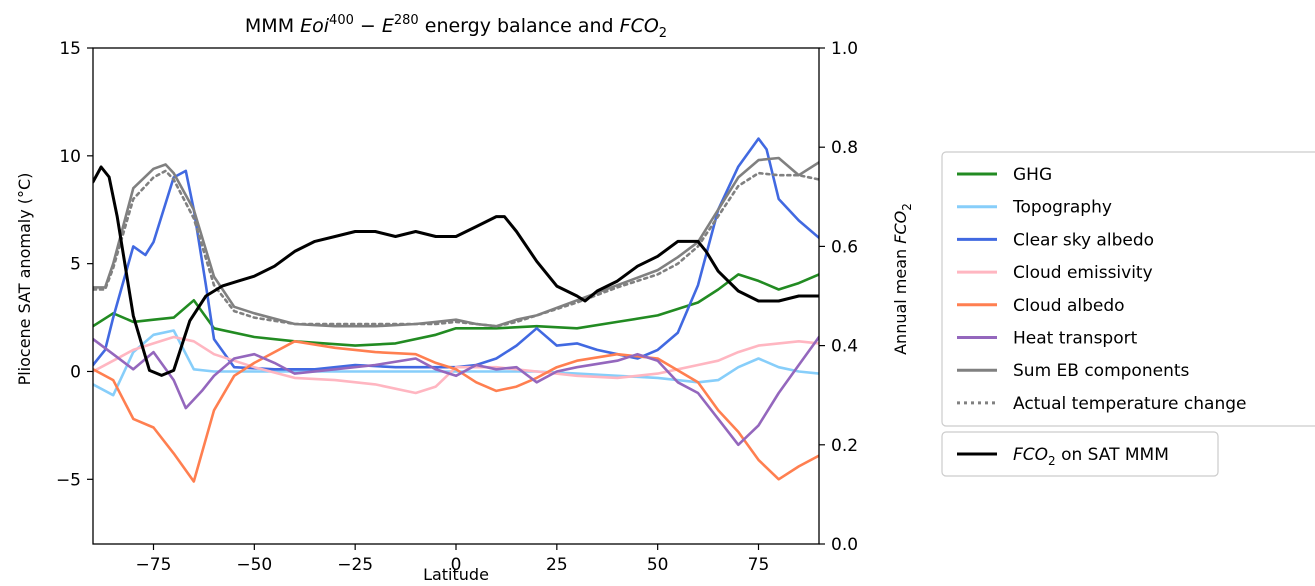 The width and height of the screenshot is (1315, 586). What do you see at coordinates (844, 446) in the screenshot?
I see `y-right-tick-label: 0.2` at bounding box center [844, 446].